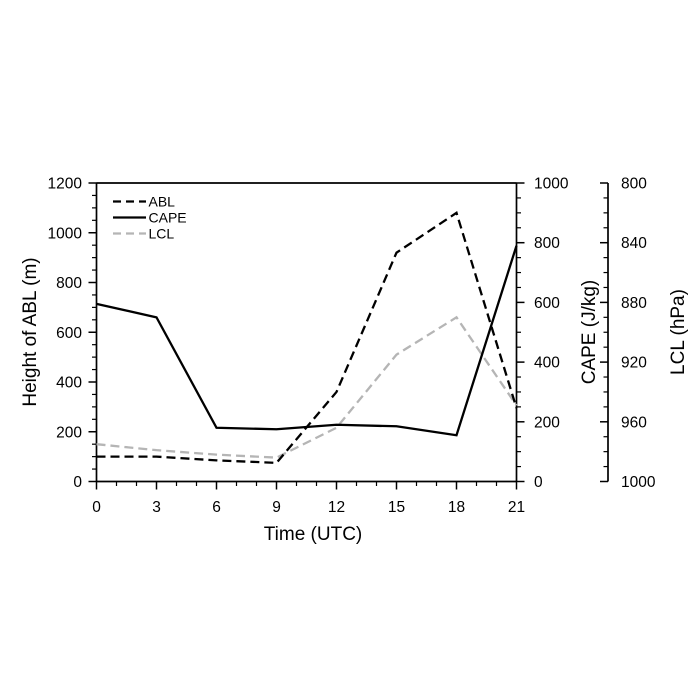  What do you see at coordinates (30, 331) in the screenshot?
I see `left-axis-title: Height of ABL (m)` at bounding box center [30, 331].